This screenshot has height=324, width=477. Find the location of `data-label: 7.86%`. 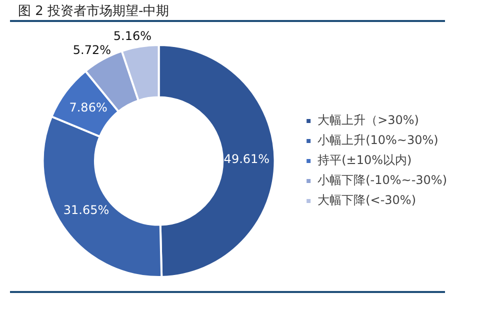

data-label: 7.86% is located at coordinates (88, 107).